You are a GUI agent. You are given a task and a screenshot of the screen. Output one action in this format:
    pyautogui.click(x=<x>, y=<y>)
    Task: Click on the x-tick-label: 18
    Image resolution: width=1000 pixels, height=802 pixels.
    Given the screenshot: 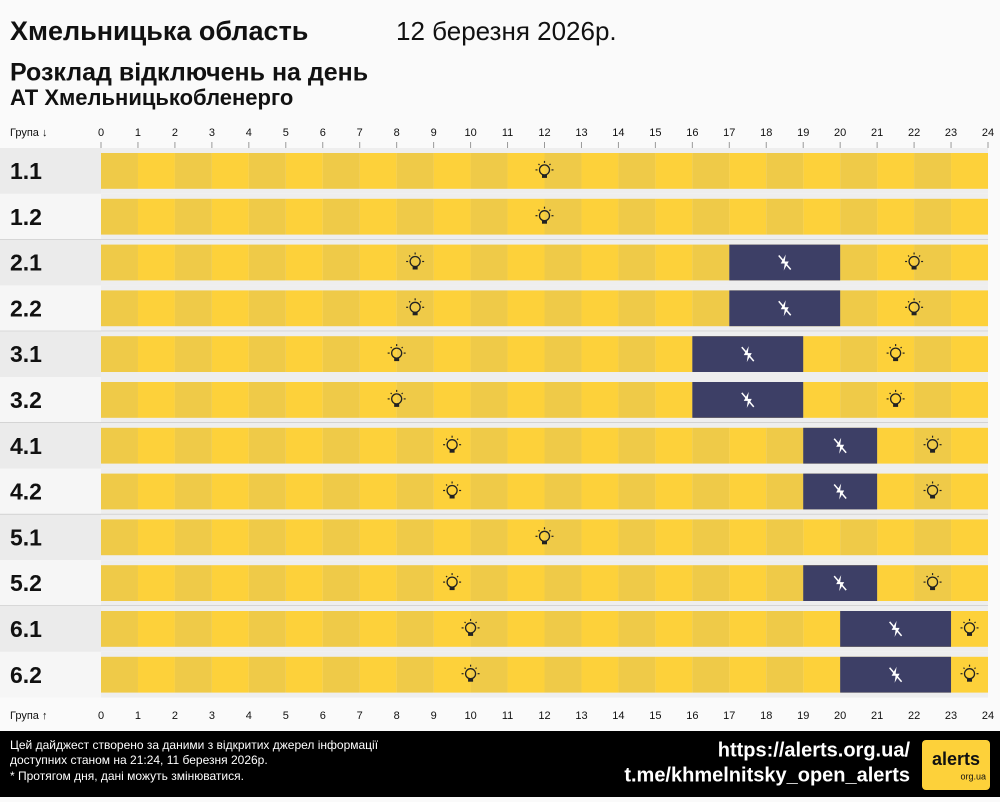 What is the action you would take?
    pyautogui.click(x=766, y=133)
    